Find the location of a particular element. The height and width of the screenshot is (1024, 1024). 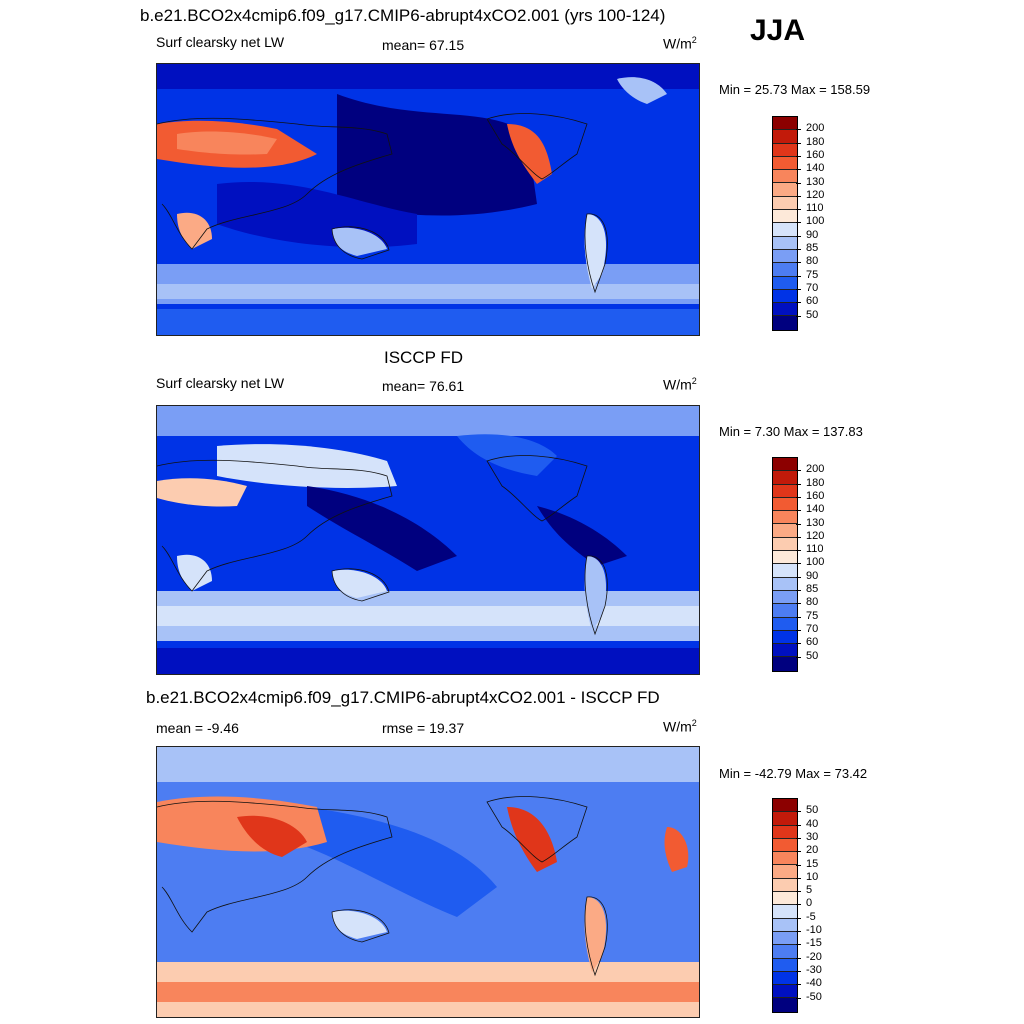

colorbar-tick-label: 15 is located at coordinates (812, 863).